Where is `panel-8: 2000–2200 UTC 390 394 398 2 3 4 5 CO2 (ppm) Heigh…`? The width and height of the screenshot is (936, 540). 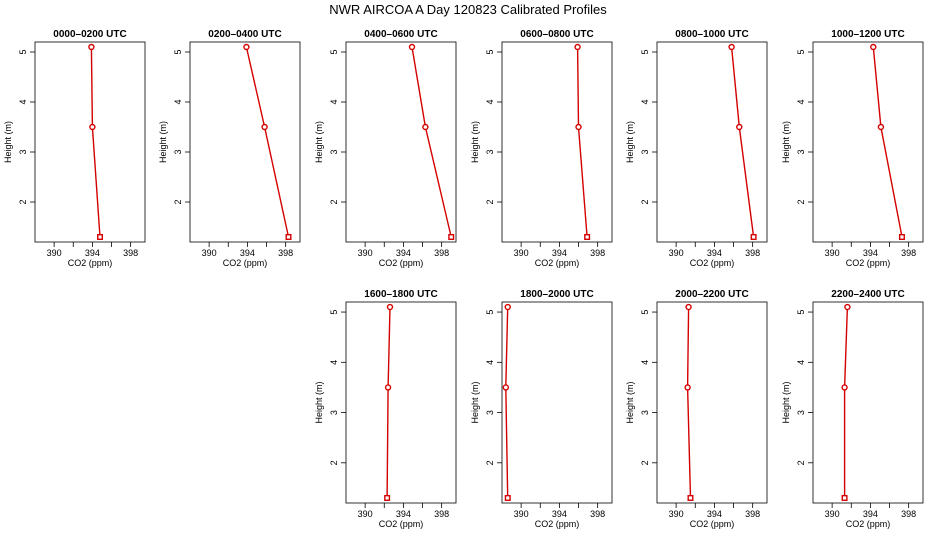
panel-8: 2000–2200 UTC 390 394 398 2 3 4 5 CO2 (ppm) Heigh… is located at coordinates (696, 409).